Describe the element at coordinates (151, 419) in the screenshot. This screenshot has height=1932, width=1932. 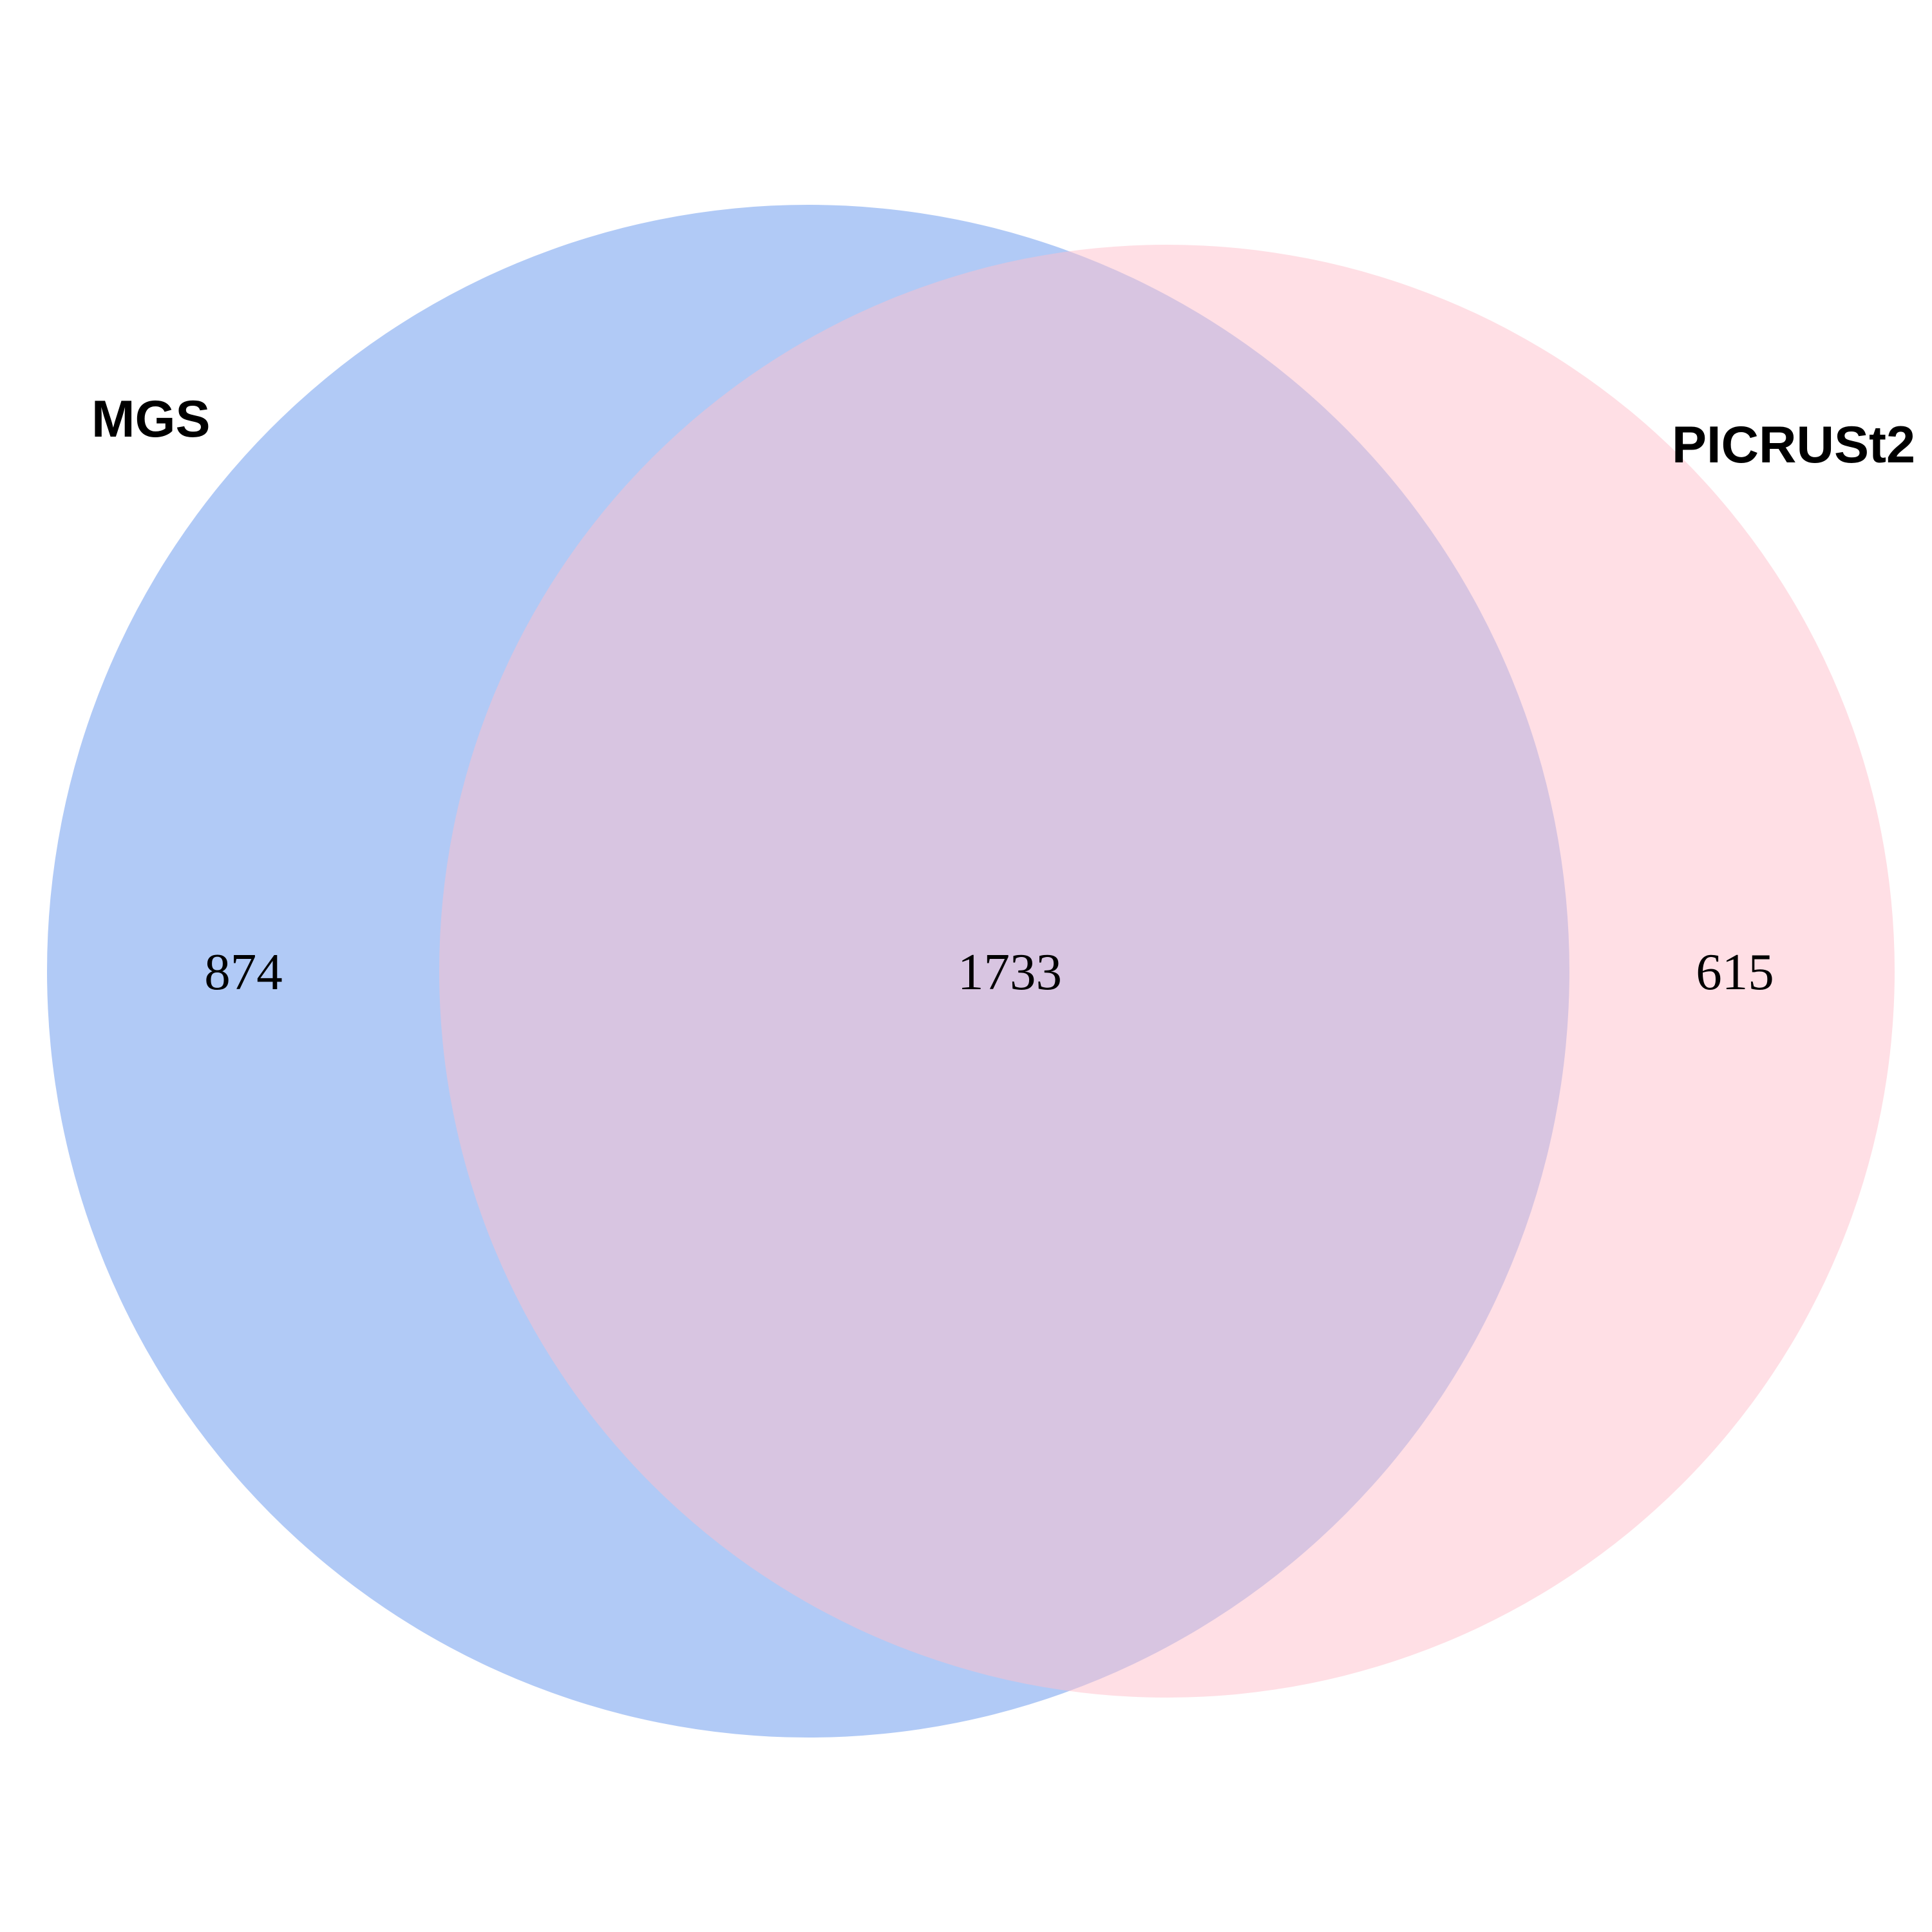
I see `mgs-label: MGS` at that location.